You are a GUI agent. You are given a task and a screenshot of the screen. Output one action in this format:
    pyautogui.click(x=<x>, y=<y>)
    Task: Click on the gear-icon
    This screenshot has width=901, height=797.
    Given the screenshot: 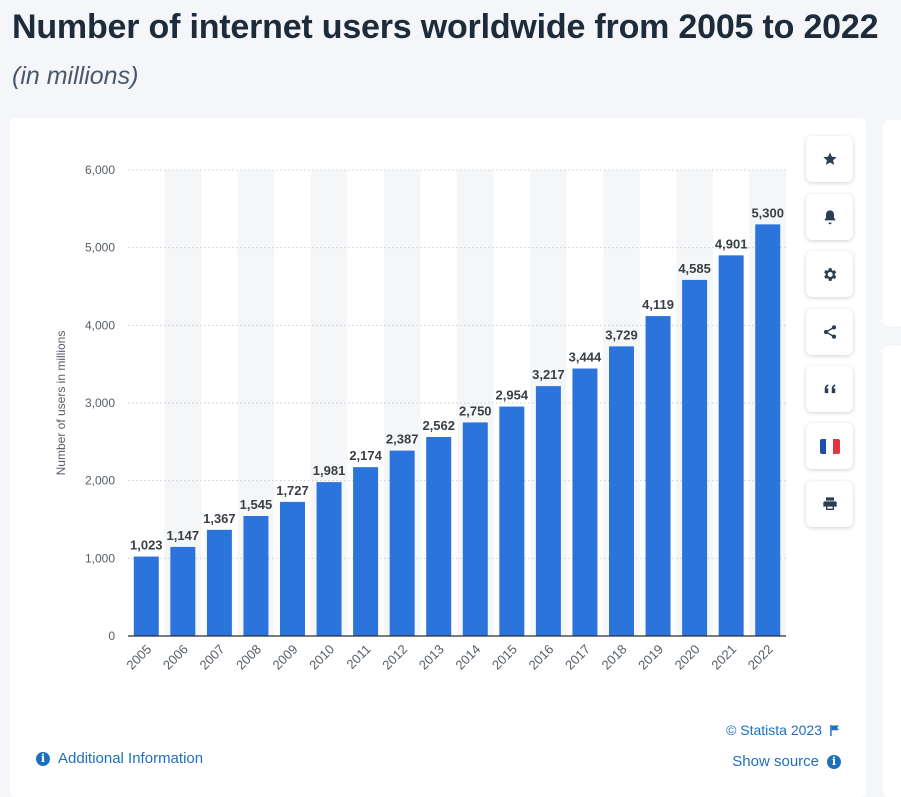 What is the action you would take?
    pyautogui.click(x=830, y=274)
    